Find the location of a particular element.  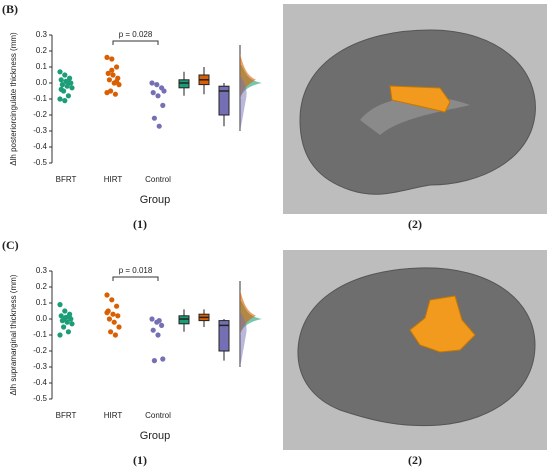

panel-label: (C) is located at coordinates (10, 245).